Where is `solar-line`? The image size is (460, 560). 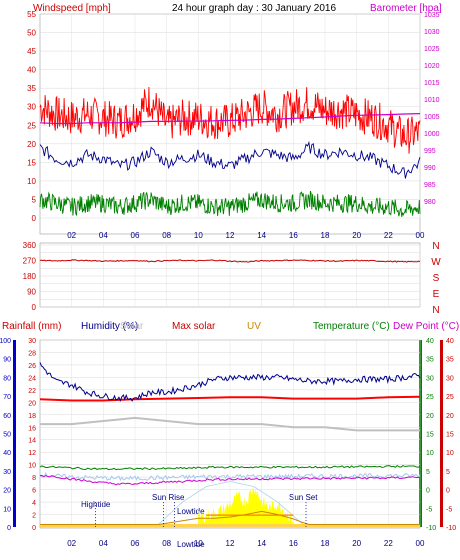 solar-line is located at coordinates (230, 424).